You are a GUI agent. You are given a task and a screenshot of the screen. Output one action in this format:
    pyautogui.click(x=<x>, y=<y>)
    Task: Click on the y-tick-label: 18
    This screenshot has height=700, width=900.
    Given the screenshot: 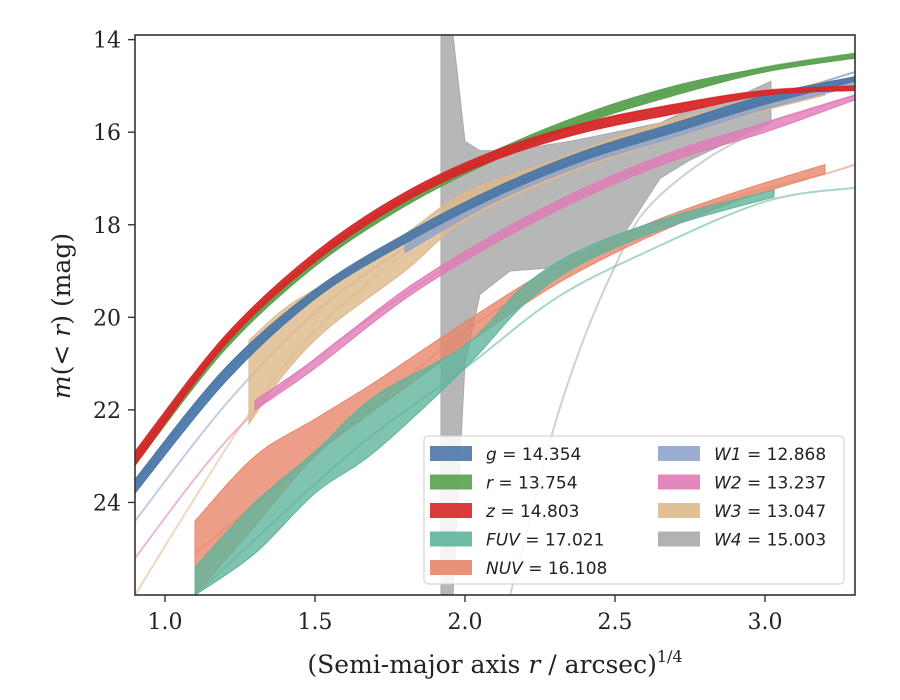 What is the action you would take?
    pyautogui.click(x=107, y=226)
    